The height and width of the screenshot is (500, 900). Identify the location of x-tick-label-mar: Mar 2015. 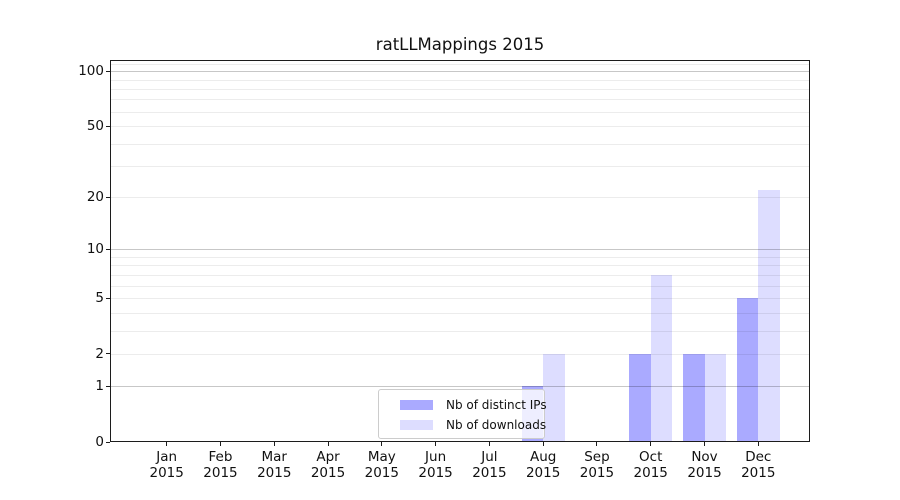
(274, 465).